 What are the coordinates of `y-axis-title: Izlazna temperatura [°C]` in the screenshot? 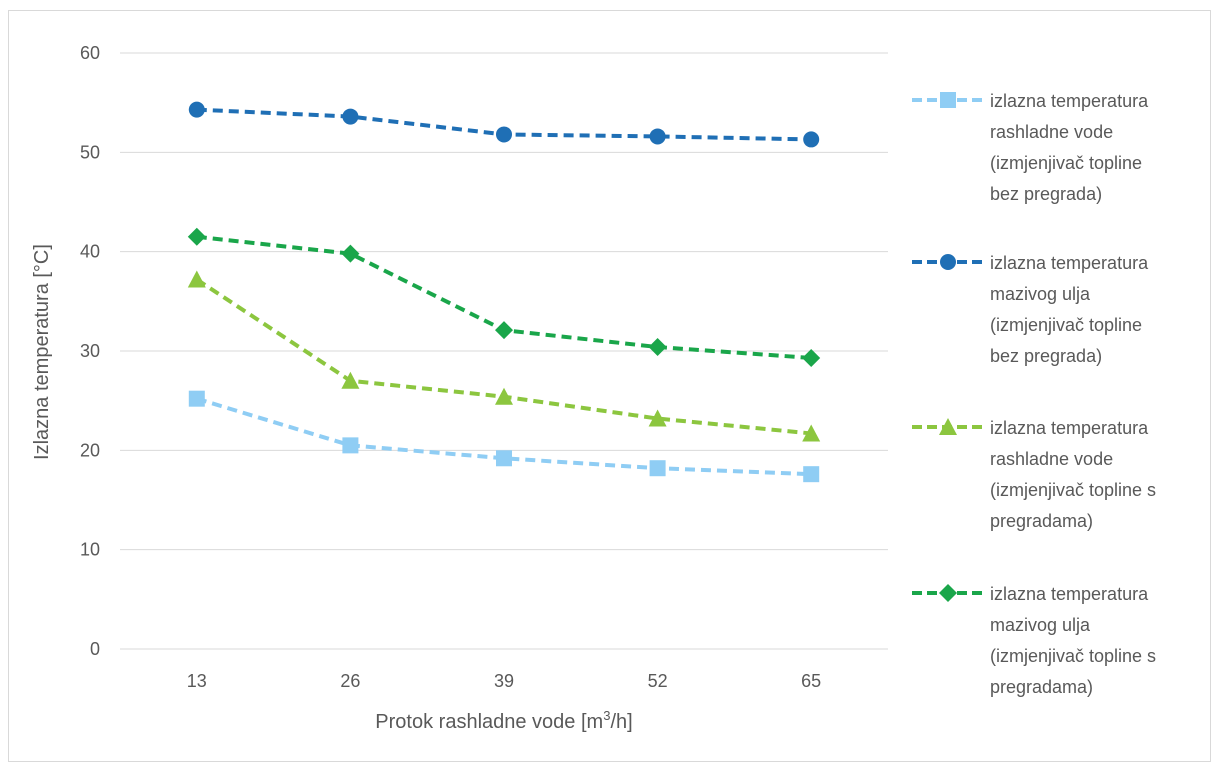 It's located at (42, 352).